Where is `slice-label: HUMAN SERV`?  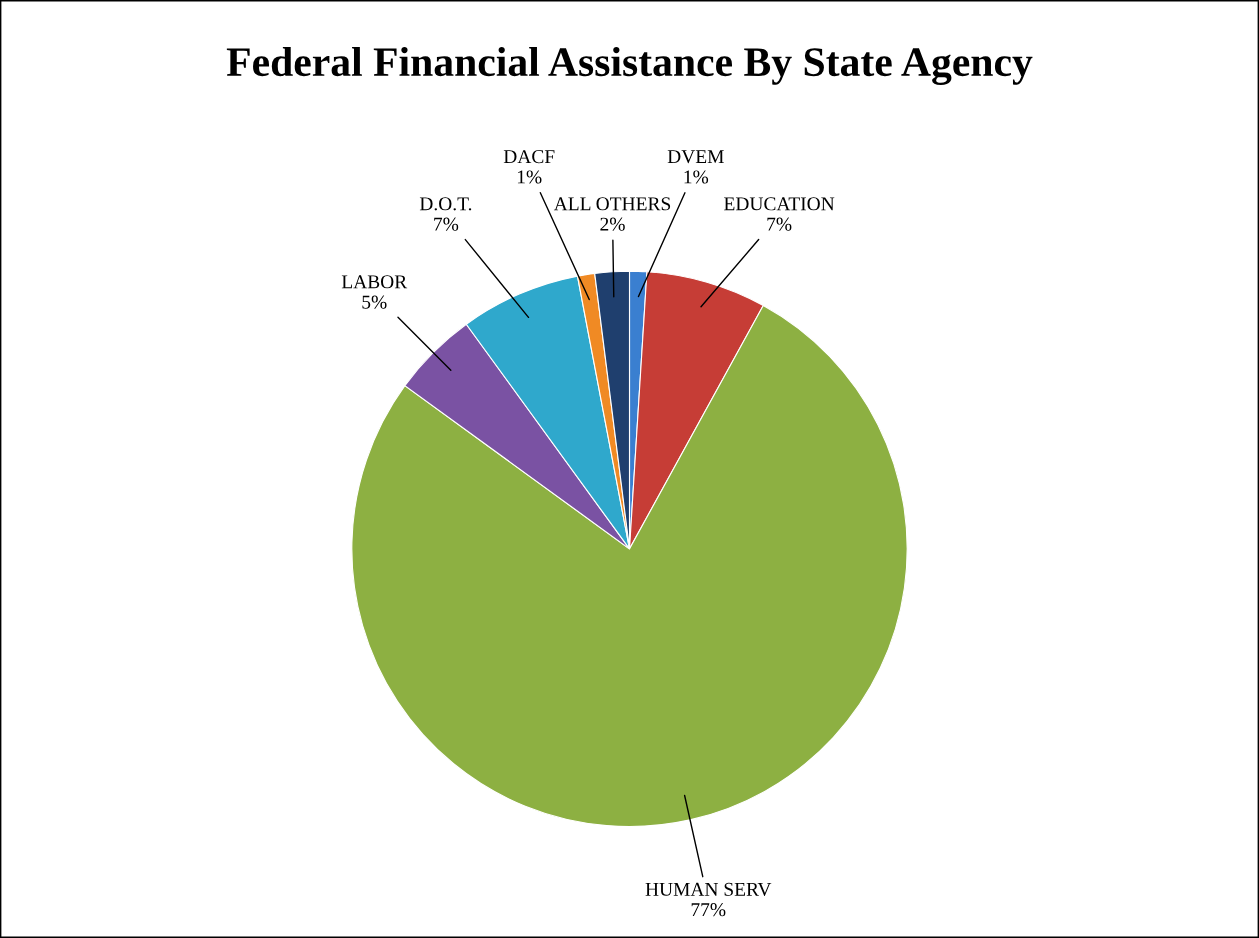 slice-label: HUMAN SERV is located at coordinates (708, 889).